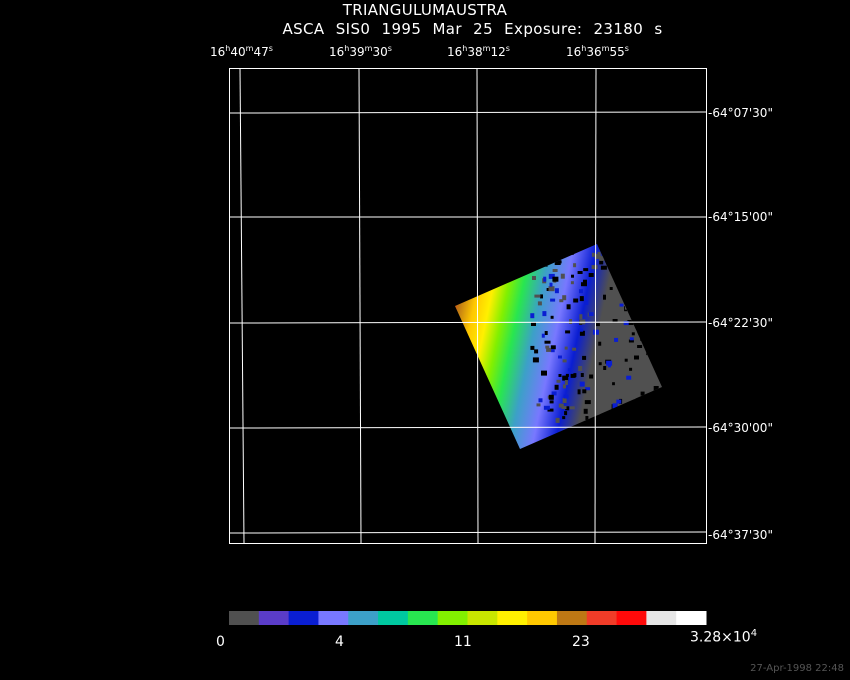 This screenshot has width=850, height=680. What do you see at coordinates (740, 428) in the screenshot?
I see `dec-label-4: -64°30'00"` at bounding box center [740, 428].